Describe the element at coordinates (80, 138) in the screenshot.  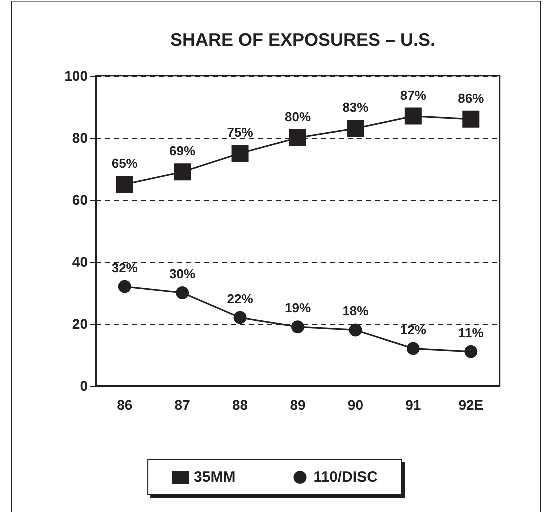
I see `y-tick-label: 80` at that location.